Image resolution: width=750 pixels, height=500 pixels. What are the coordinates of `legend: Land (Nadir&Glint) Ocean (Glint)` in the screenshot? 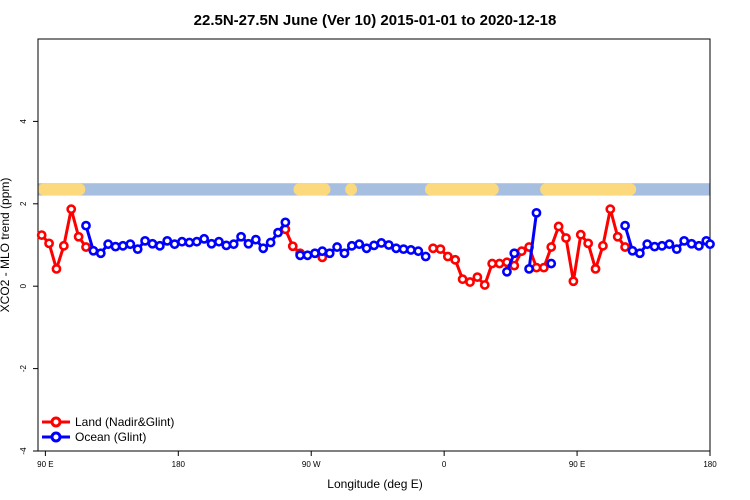 It's located at (108, 429).